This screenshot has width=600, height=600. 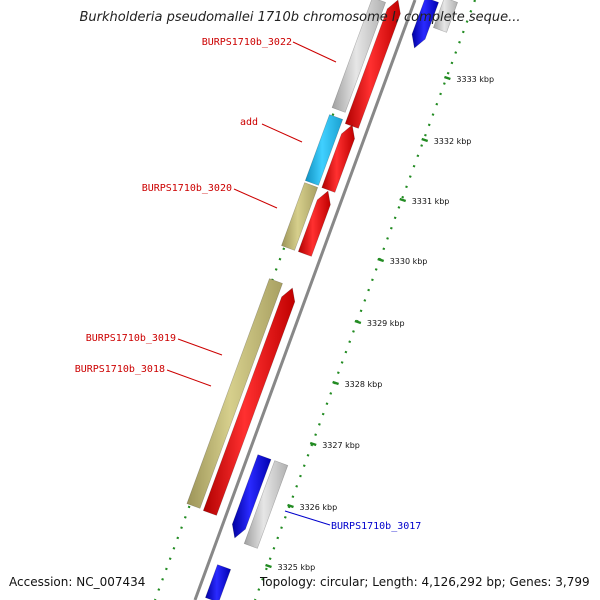 I want to click on gene-label: BURPS1710b_3019, so click(x=131, y=338).